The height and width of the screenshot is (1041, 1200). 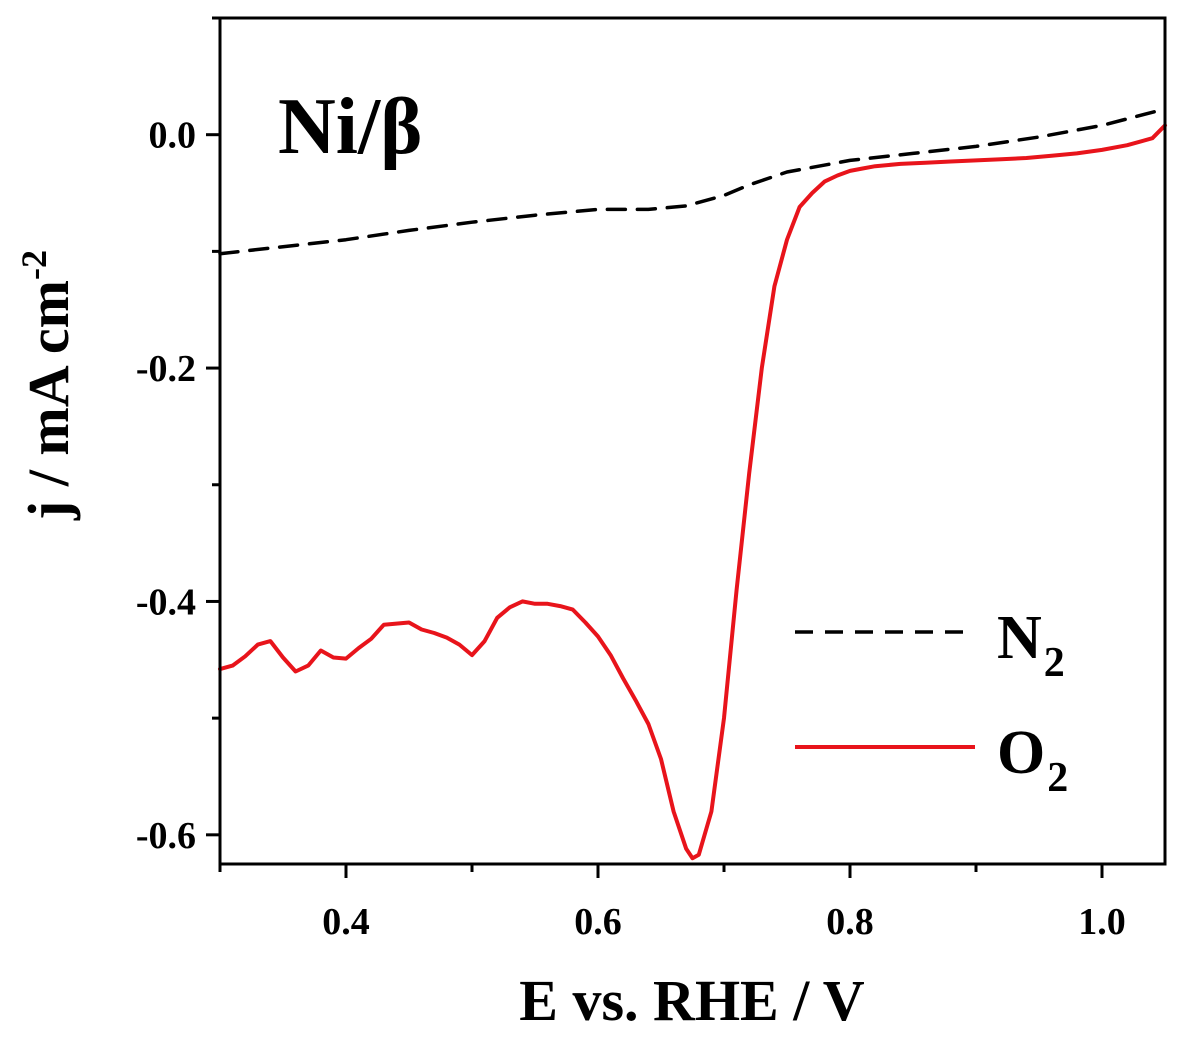 I want to click on y-tick-label: -0.6, so click(x=166, y=836).